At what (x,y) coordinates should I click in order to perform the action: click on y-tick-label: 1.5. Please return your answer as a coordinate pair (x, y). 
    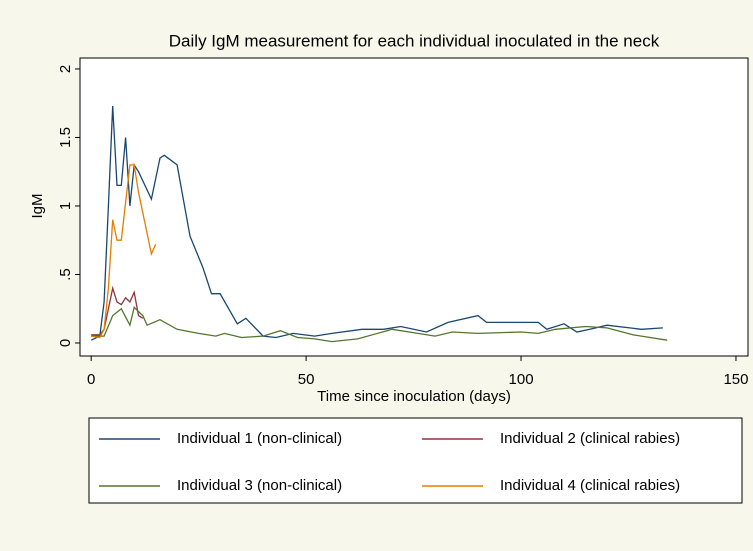
    Looking at the image, I should click on (65, 137).